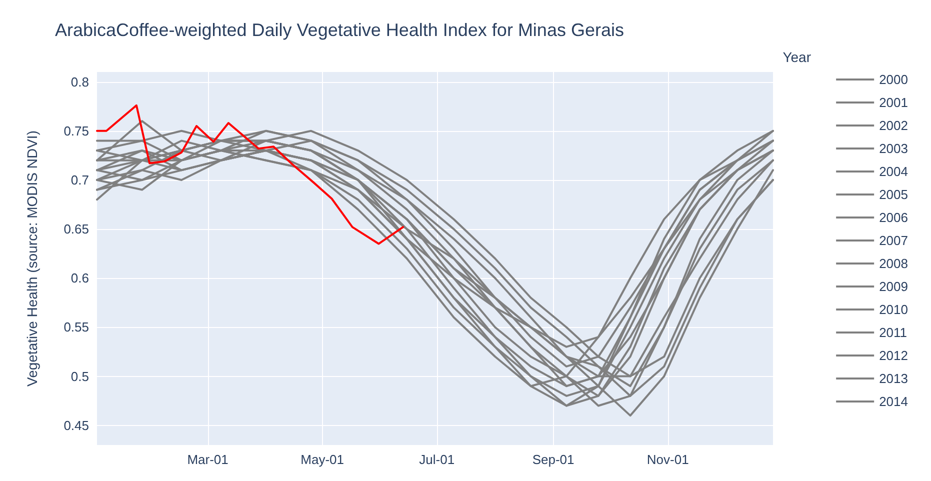 Image resolution: width=931 pixels, height=481 pixels. What do you see at coordinates (893, 171) in the screenshot?
I see `legend-label: 2004` at bounding box center [893, 171].